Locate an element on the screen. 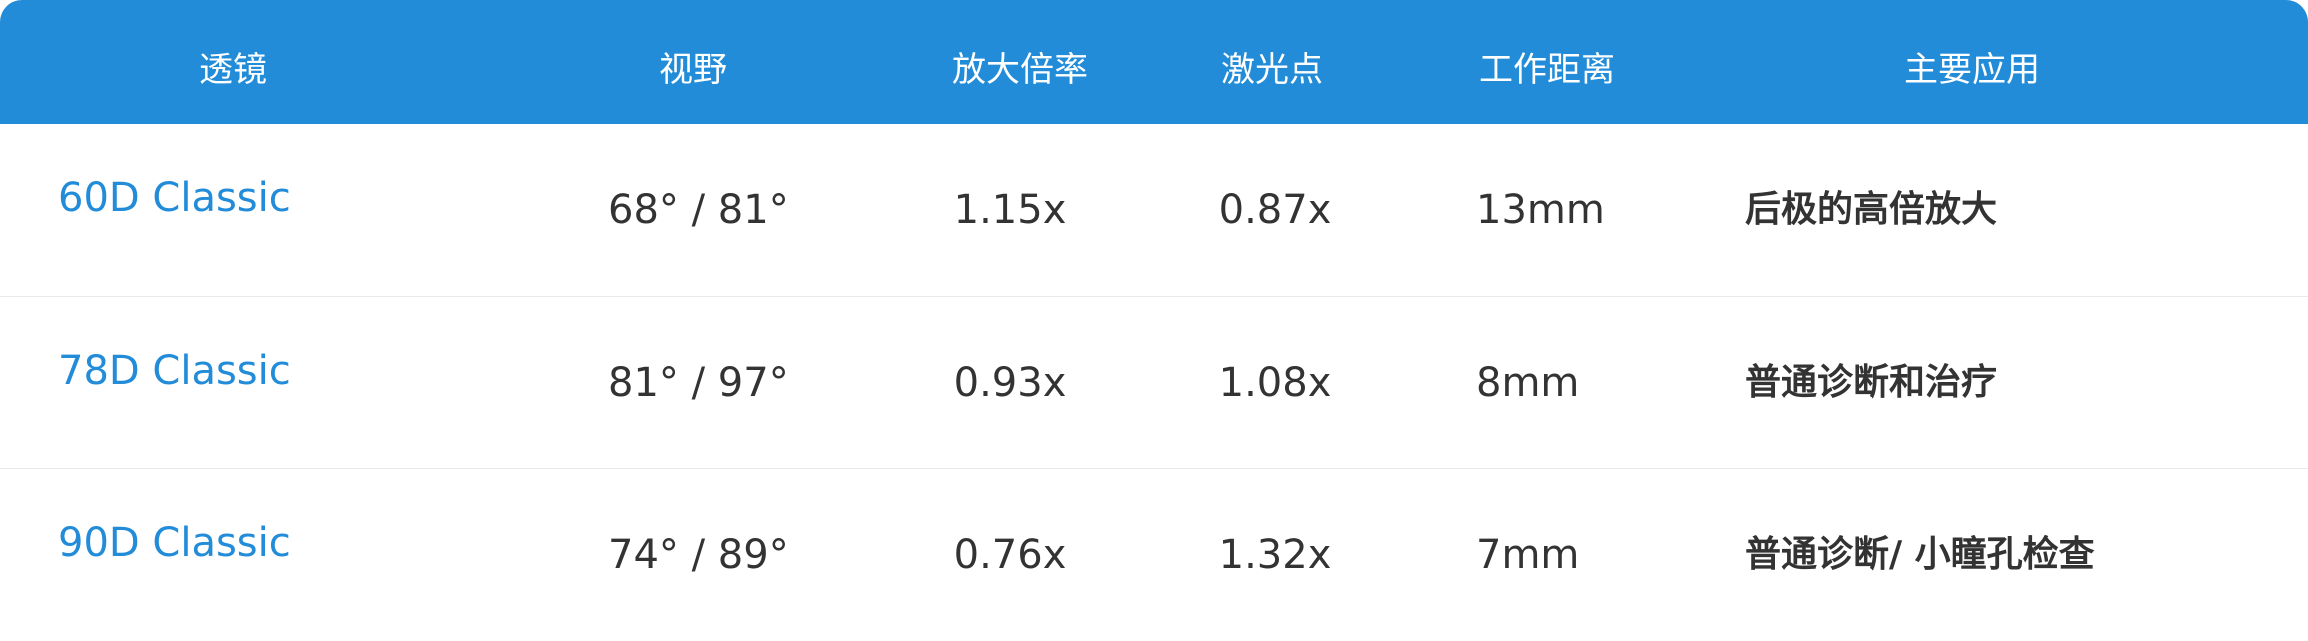 The width and height of the screenshot is (2308, 641). header-lens: 透镜 is located at coordinates (233, 70).